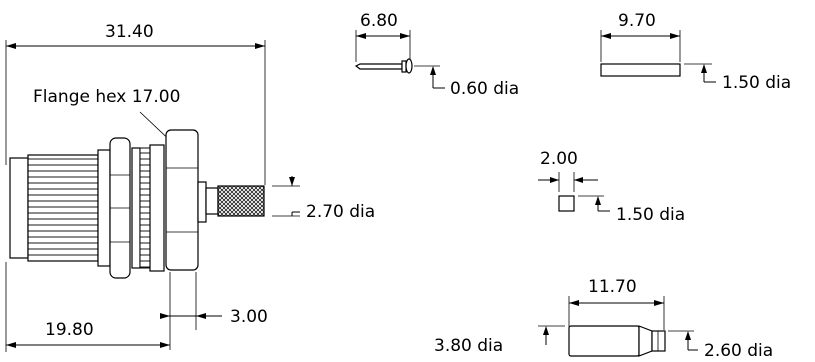 The width and height of the screenshot is (815, 362). Describe the element at coordinates (137, 208) in the screenshot. I see `mounting-nuts` at that location.